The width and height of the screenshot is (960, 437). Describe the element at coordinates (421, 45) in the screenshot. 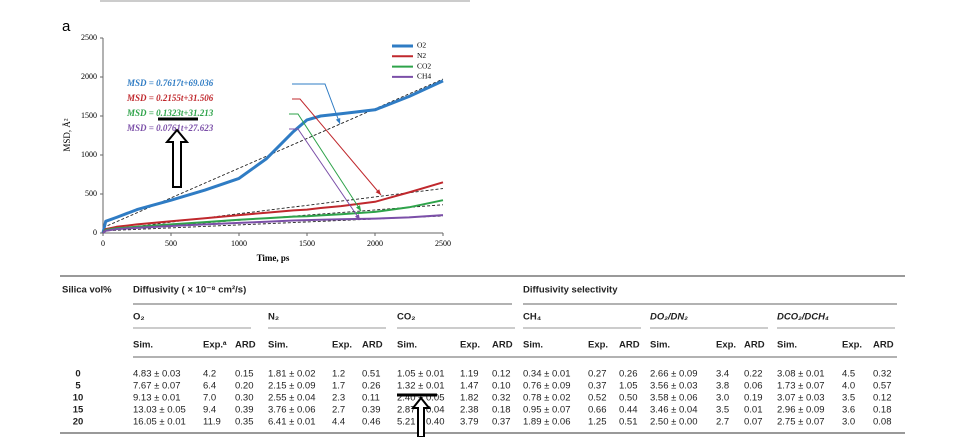

I see `legend-label: O2` at that location.